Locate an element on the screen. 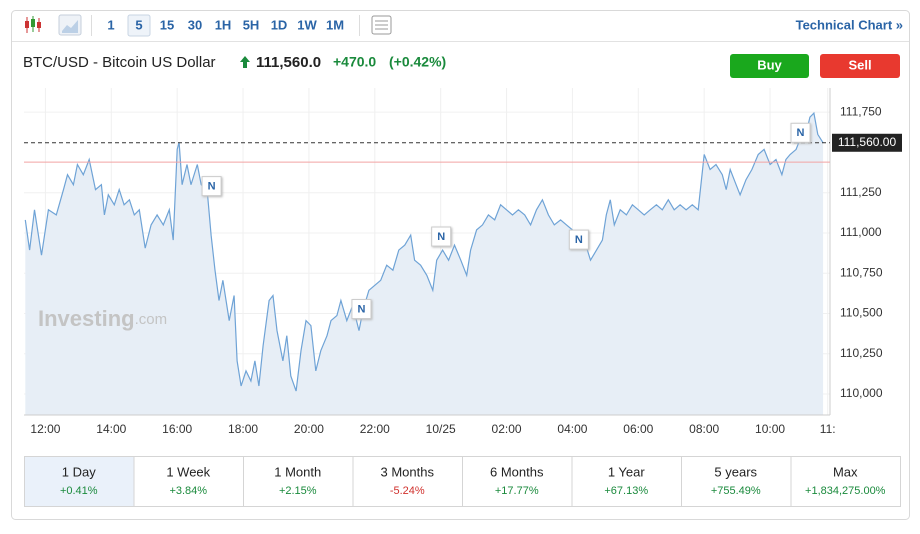  interval-button: 5H is located at coordinates (251, 24).